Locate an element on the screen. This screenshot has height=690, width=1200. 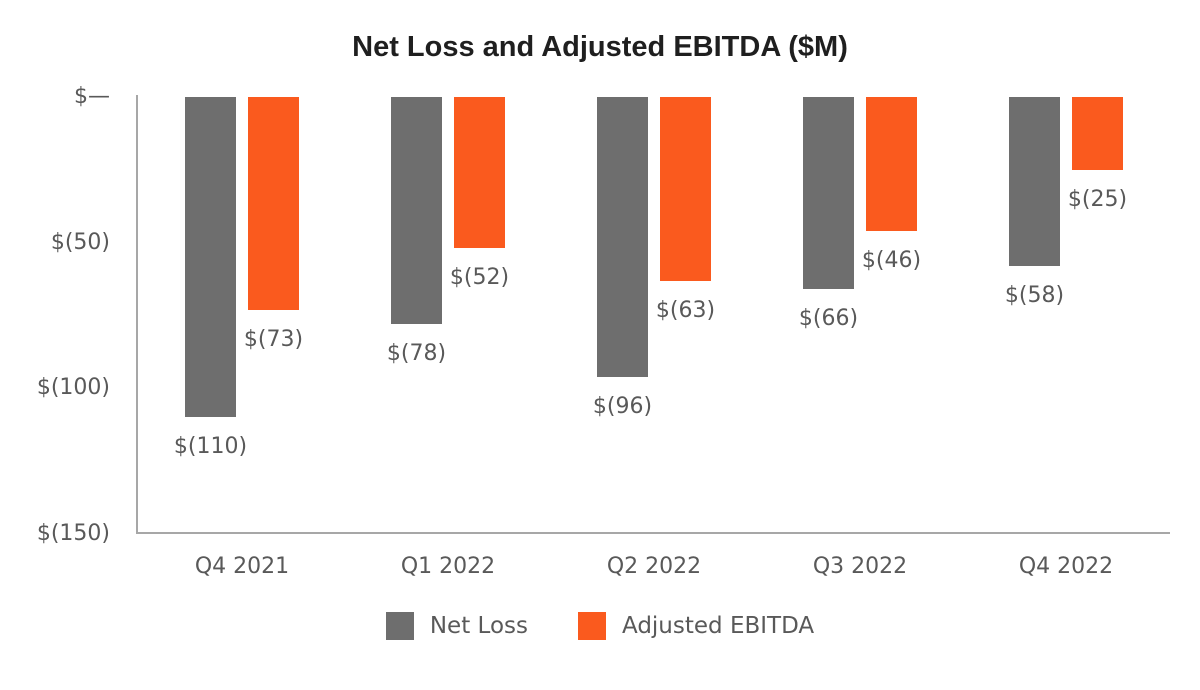
value-label-adjusted-ebitda: $(25) is located at coordinates (1097, 199).